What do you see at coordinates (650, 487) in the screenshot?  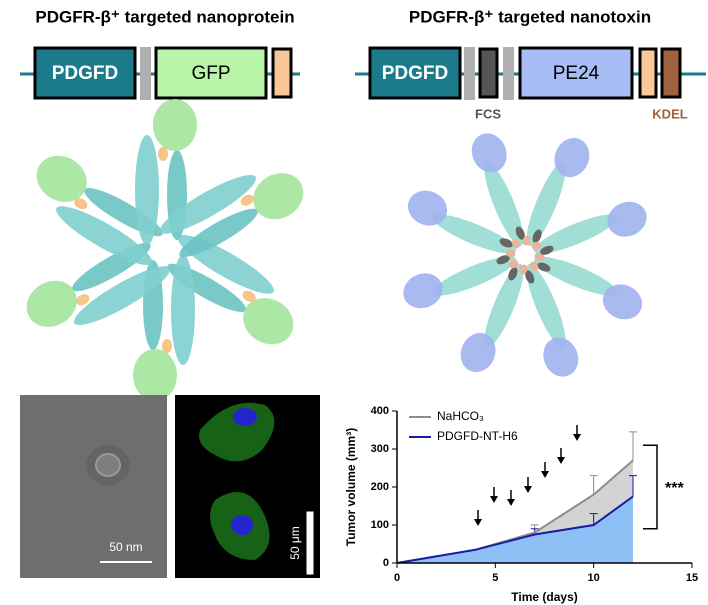 I see `significance-bracket` at bounding box center [650, 487].